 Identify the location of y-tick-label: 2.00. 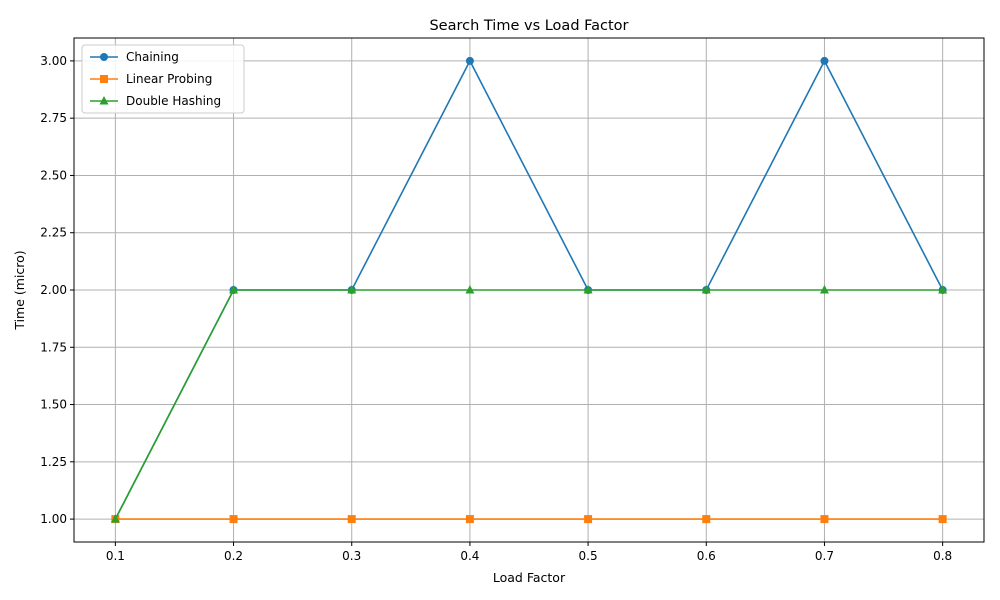
(53, 290).